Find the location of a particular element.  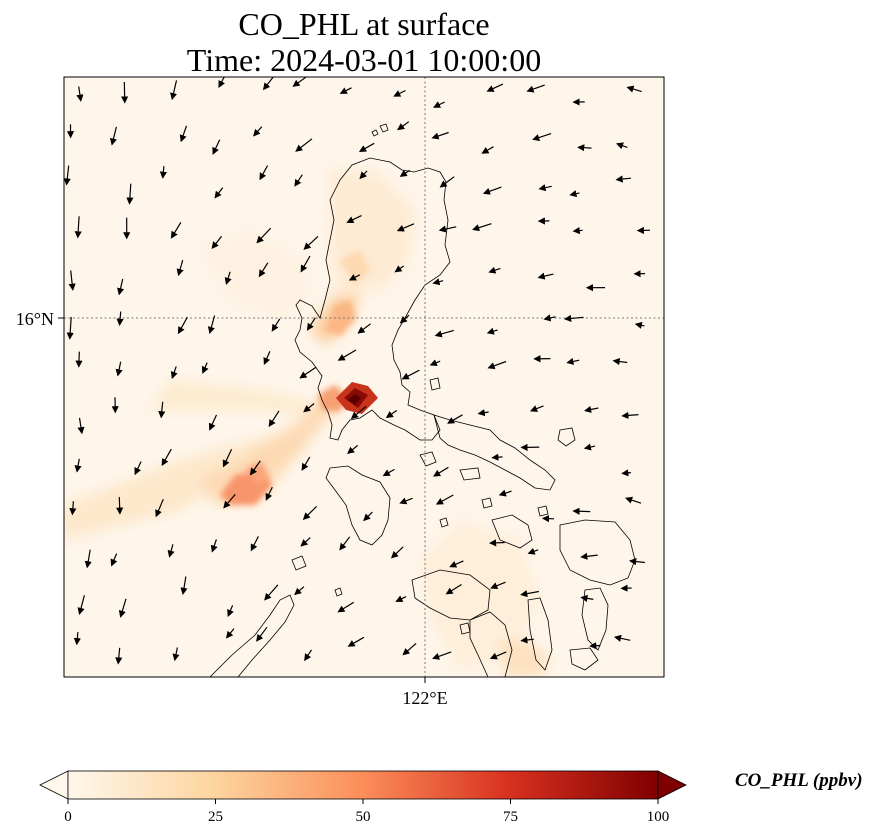

colorbar-gradient is located at coordinates (363, 785).